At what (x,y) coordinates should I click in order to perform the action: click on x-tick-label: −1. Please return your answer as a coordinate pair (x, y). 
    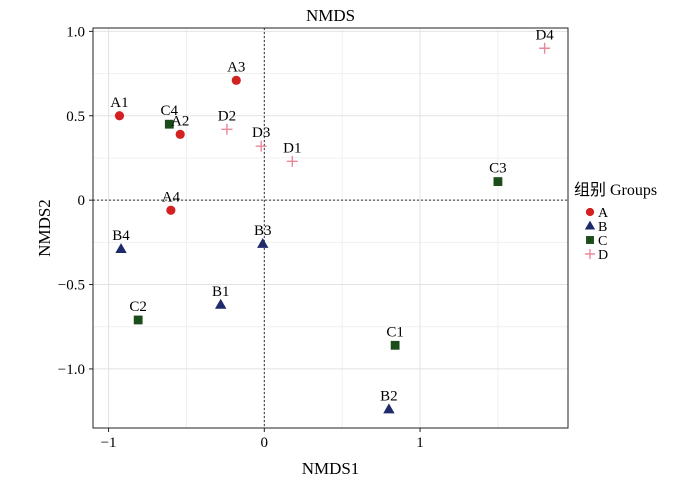
    Looking at the image, I should click on (109, 443).